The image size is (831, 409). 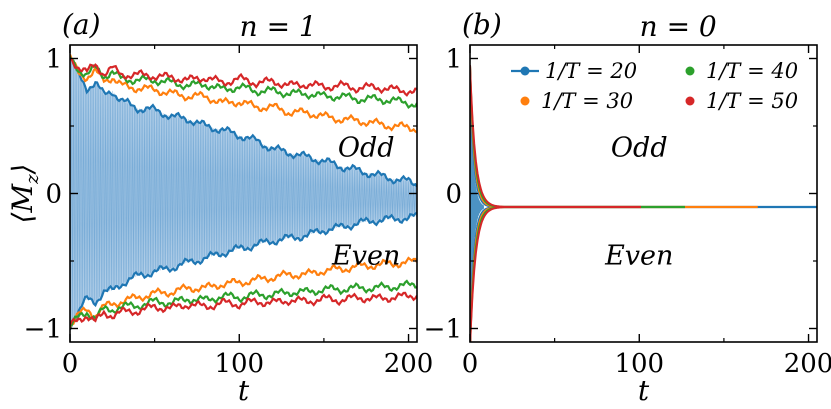 What do you see at coordinates (81, 24) in the screenshot?
I see `panel-a-tag: (a)` at bounding box center [81, 24].